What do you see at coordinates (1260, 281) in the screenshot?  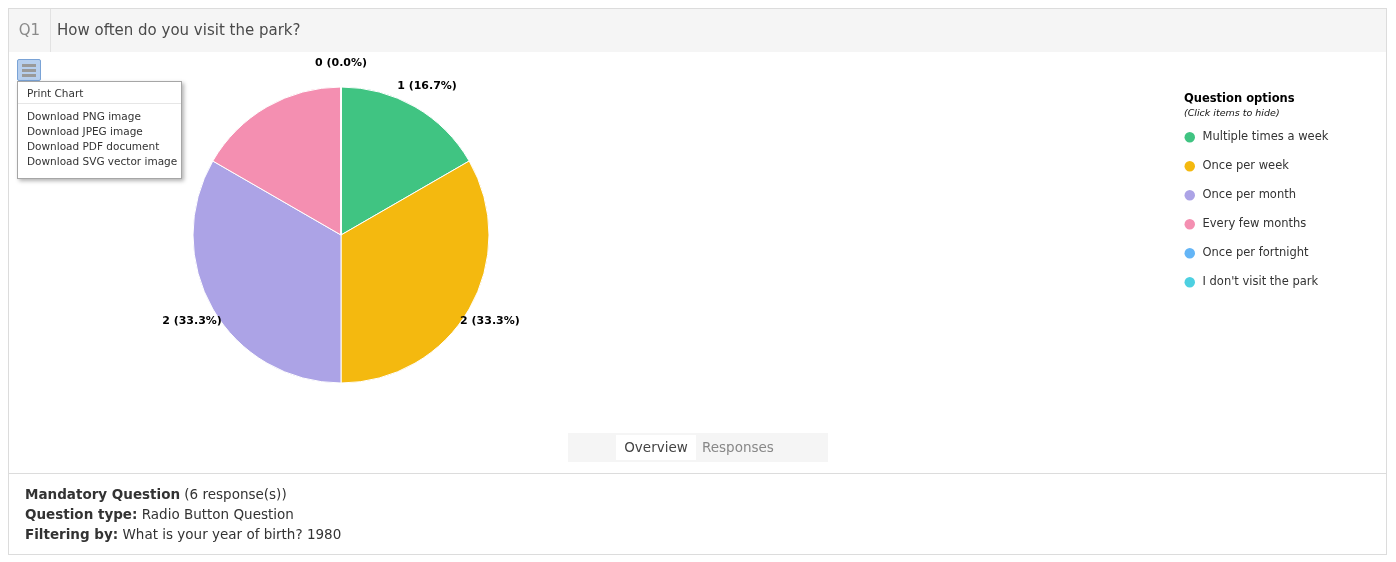 I see `legend-label: I don't visit the park` at bounding box center [1260, 281].